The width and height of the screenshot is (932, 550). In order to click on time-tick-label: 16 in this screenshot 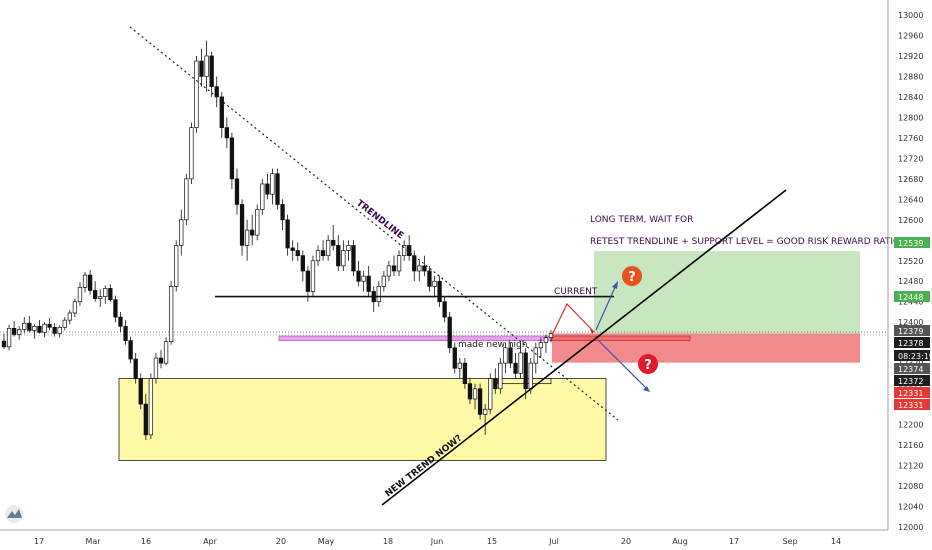, I will do `click(146, 541)`.